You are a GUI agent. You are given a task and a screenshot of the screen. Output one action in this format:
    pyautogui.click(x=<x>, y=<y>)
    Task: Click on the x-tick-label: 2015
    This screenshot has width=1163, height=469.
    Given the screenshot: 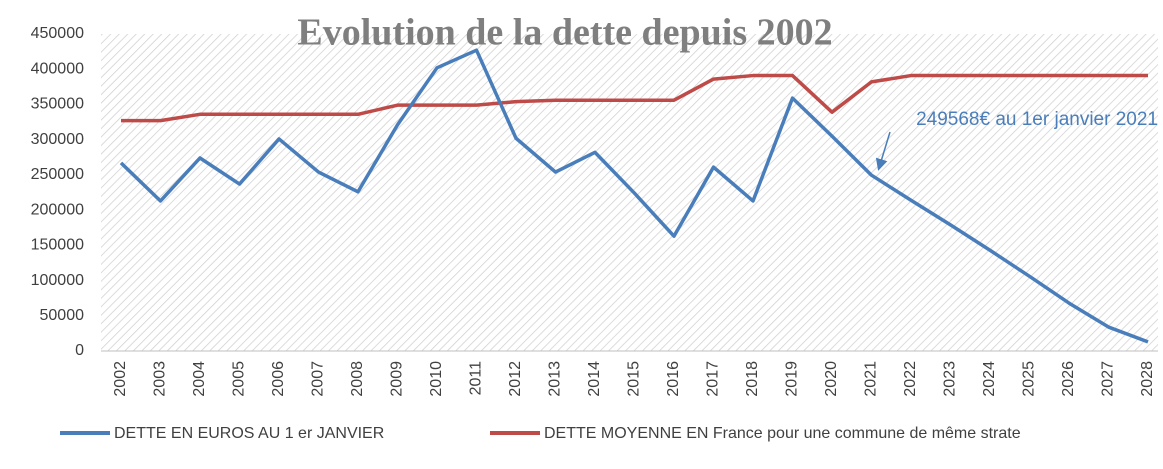 What is the action you would take?
    pyautogui.click(x=634, y=379)
    